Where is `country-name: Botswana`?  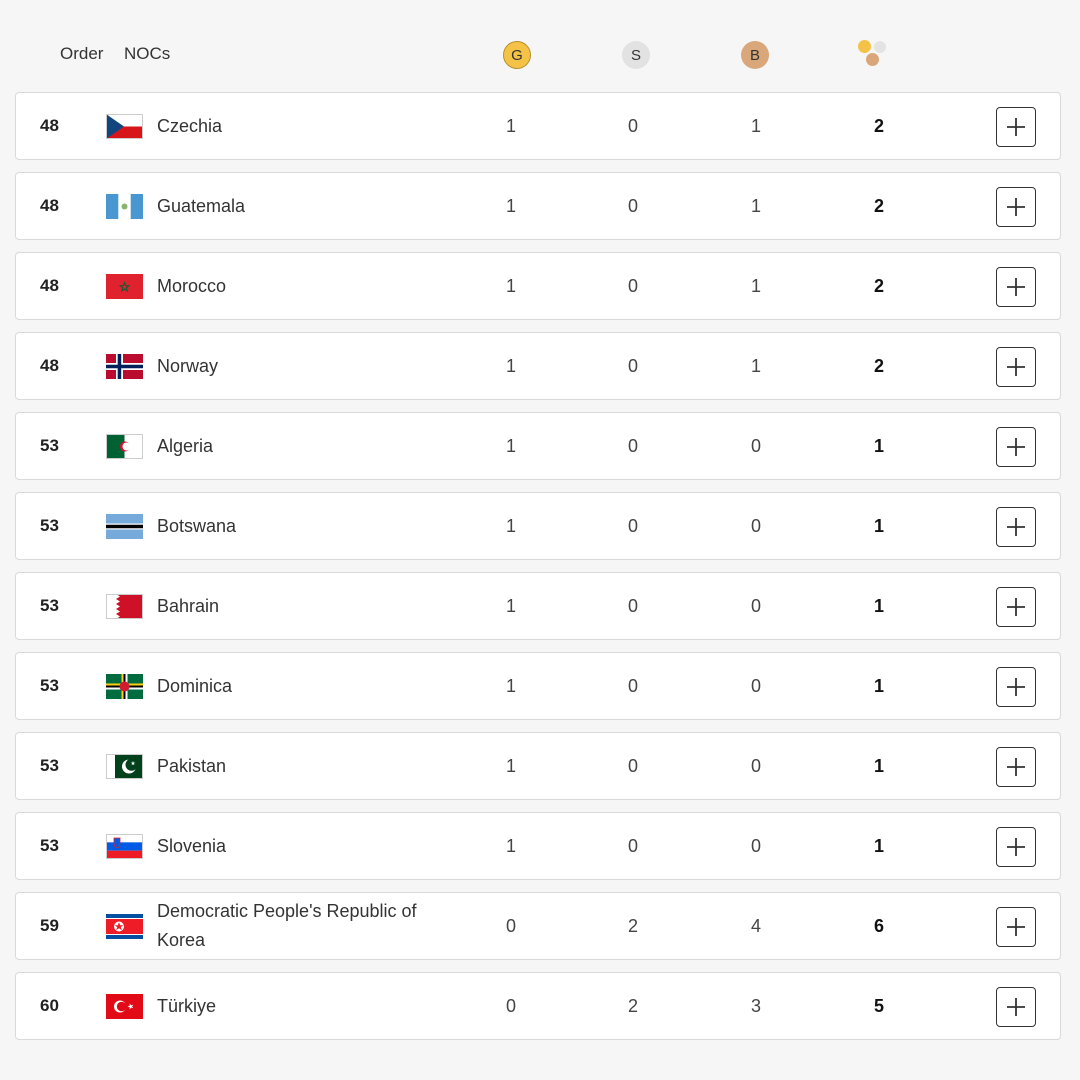
country-name: Botswana is located at coordinates (197, 525).